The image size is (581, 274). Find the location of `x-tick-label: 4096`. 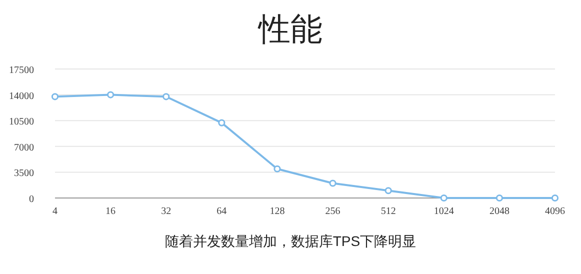

x-tick-label: 4096 is located at coordinates (555, 211).